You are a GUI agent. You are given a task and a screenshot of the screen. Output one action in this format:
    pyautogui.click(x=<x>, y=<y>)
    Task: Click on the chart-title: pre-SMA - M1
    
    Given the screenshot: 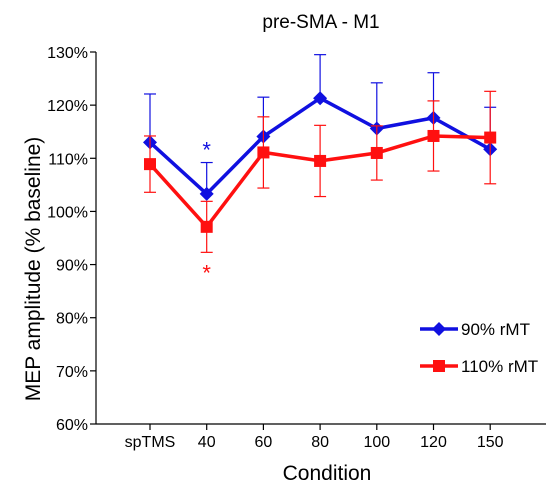 What is the action you would take?
    pyautogui.click(x=320, y=22)
    